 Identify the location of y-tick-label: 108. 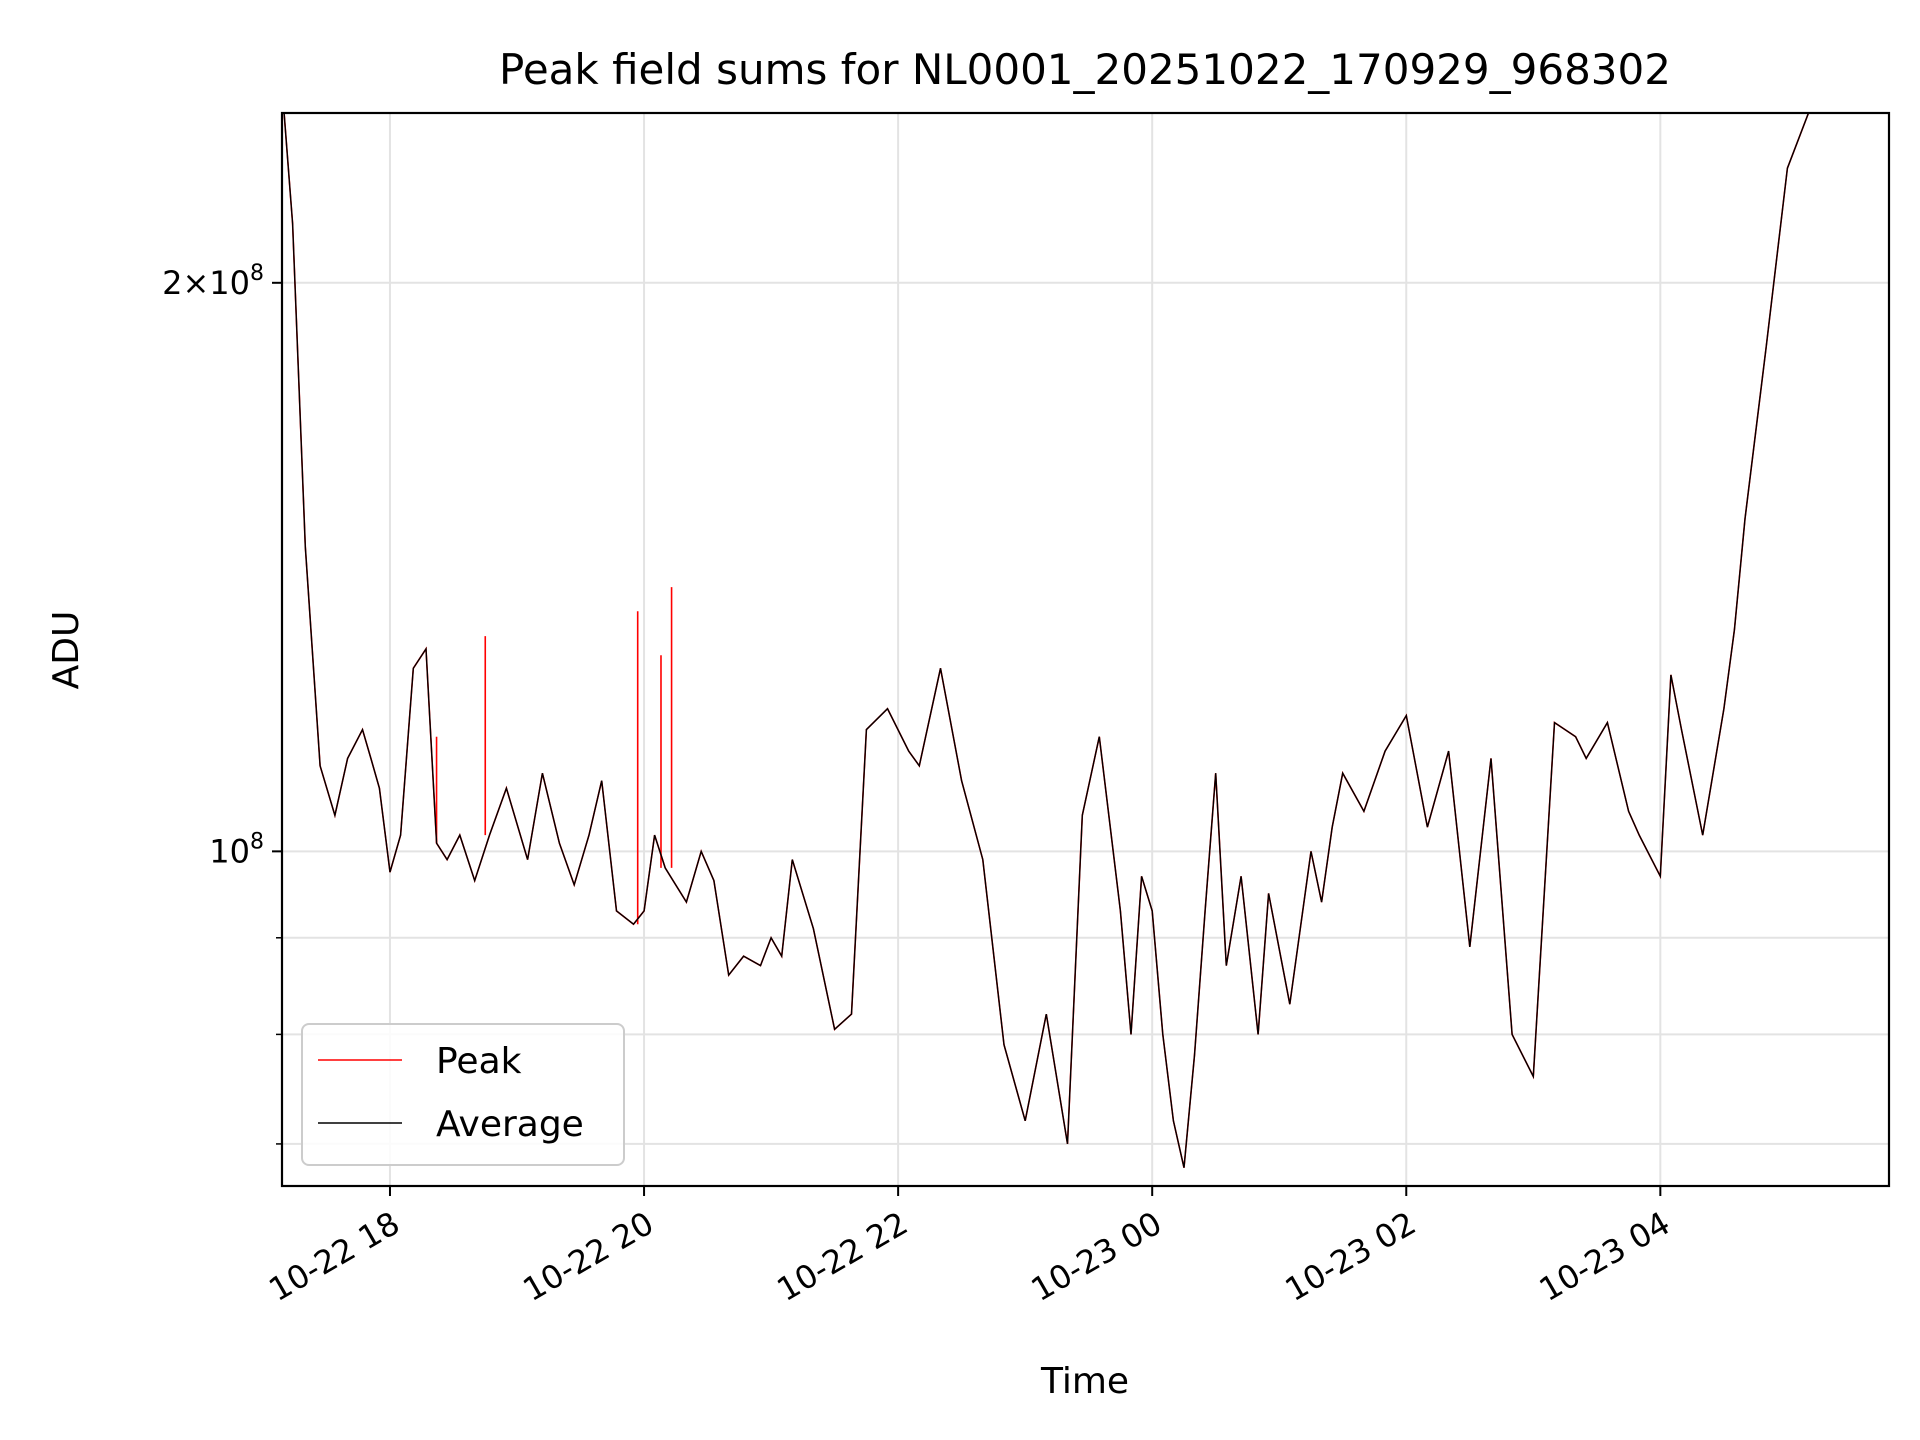
(236, 849).